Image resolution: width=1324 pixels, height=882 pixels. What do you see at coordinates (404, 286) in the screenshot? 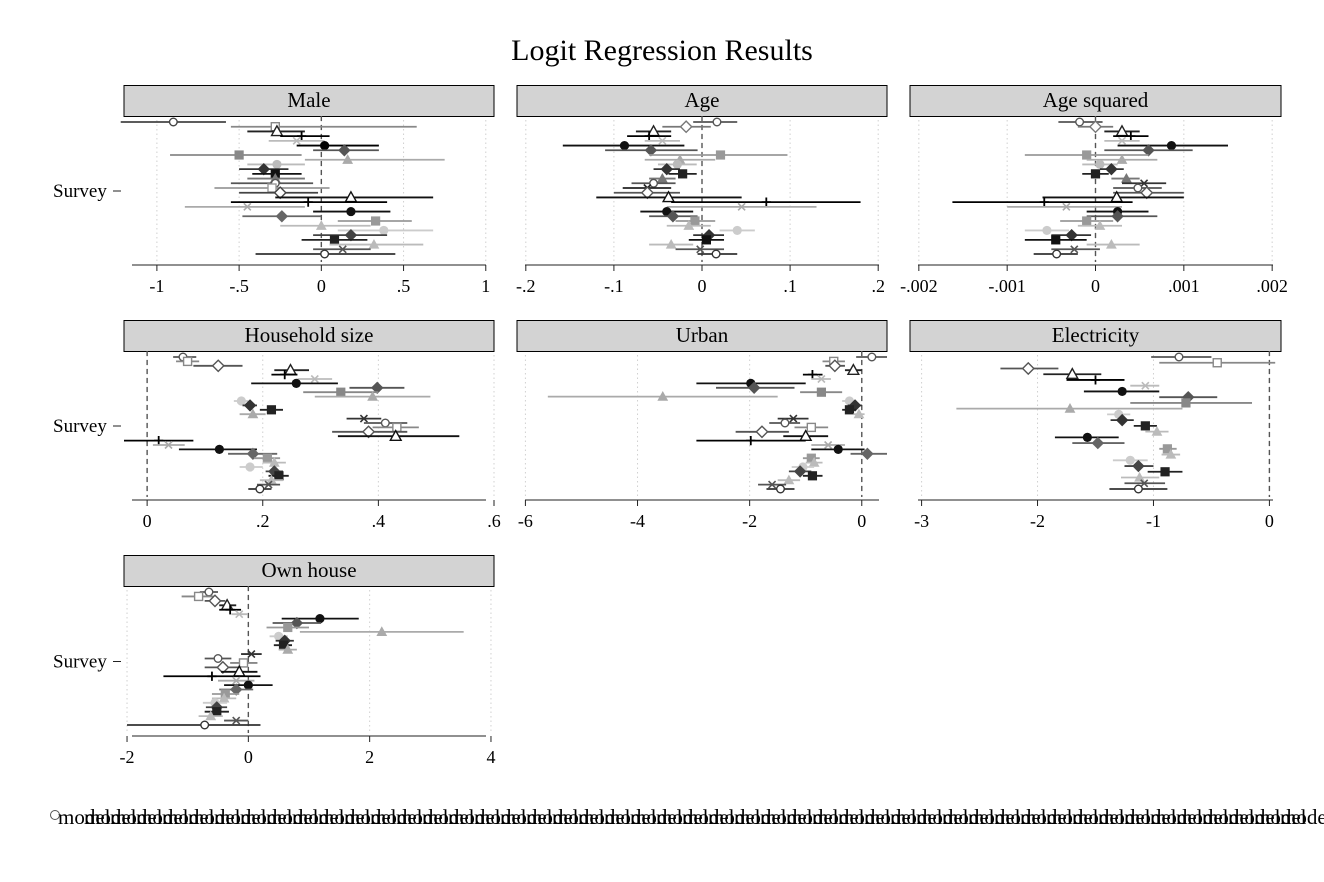
I see `x-tick-label: .5` at bounding box center [404, 286].